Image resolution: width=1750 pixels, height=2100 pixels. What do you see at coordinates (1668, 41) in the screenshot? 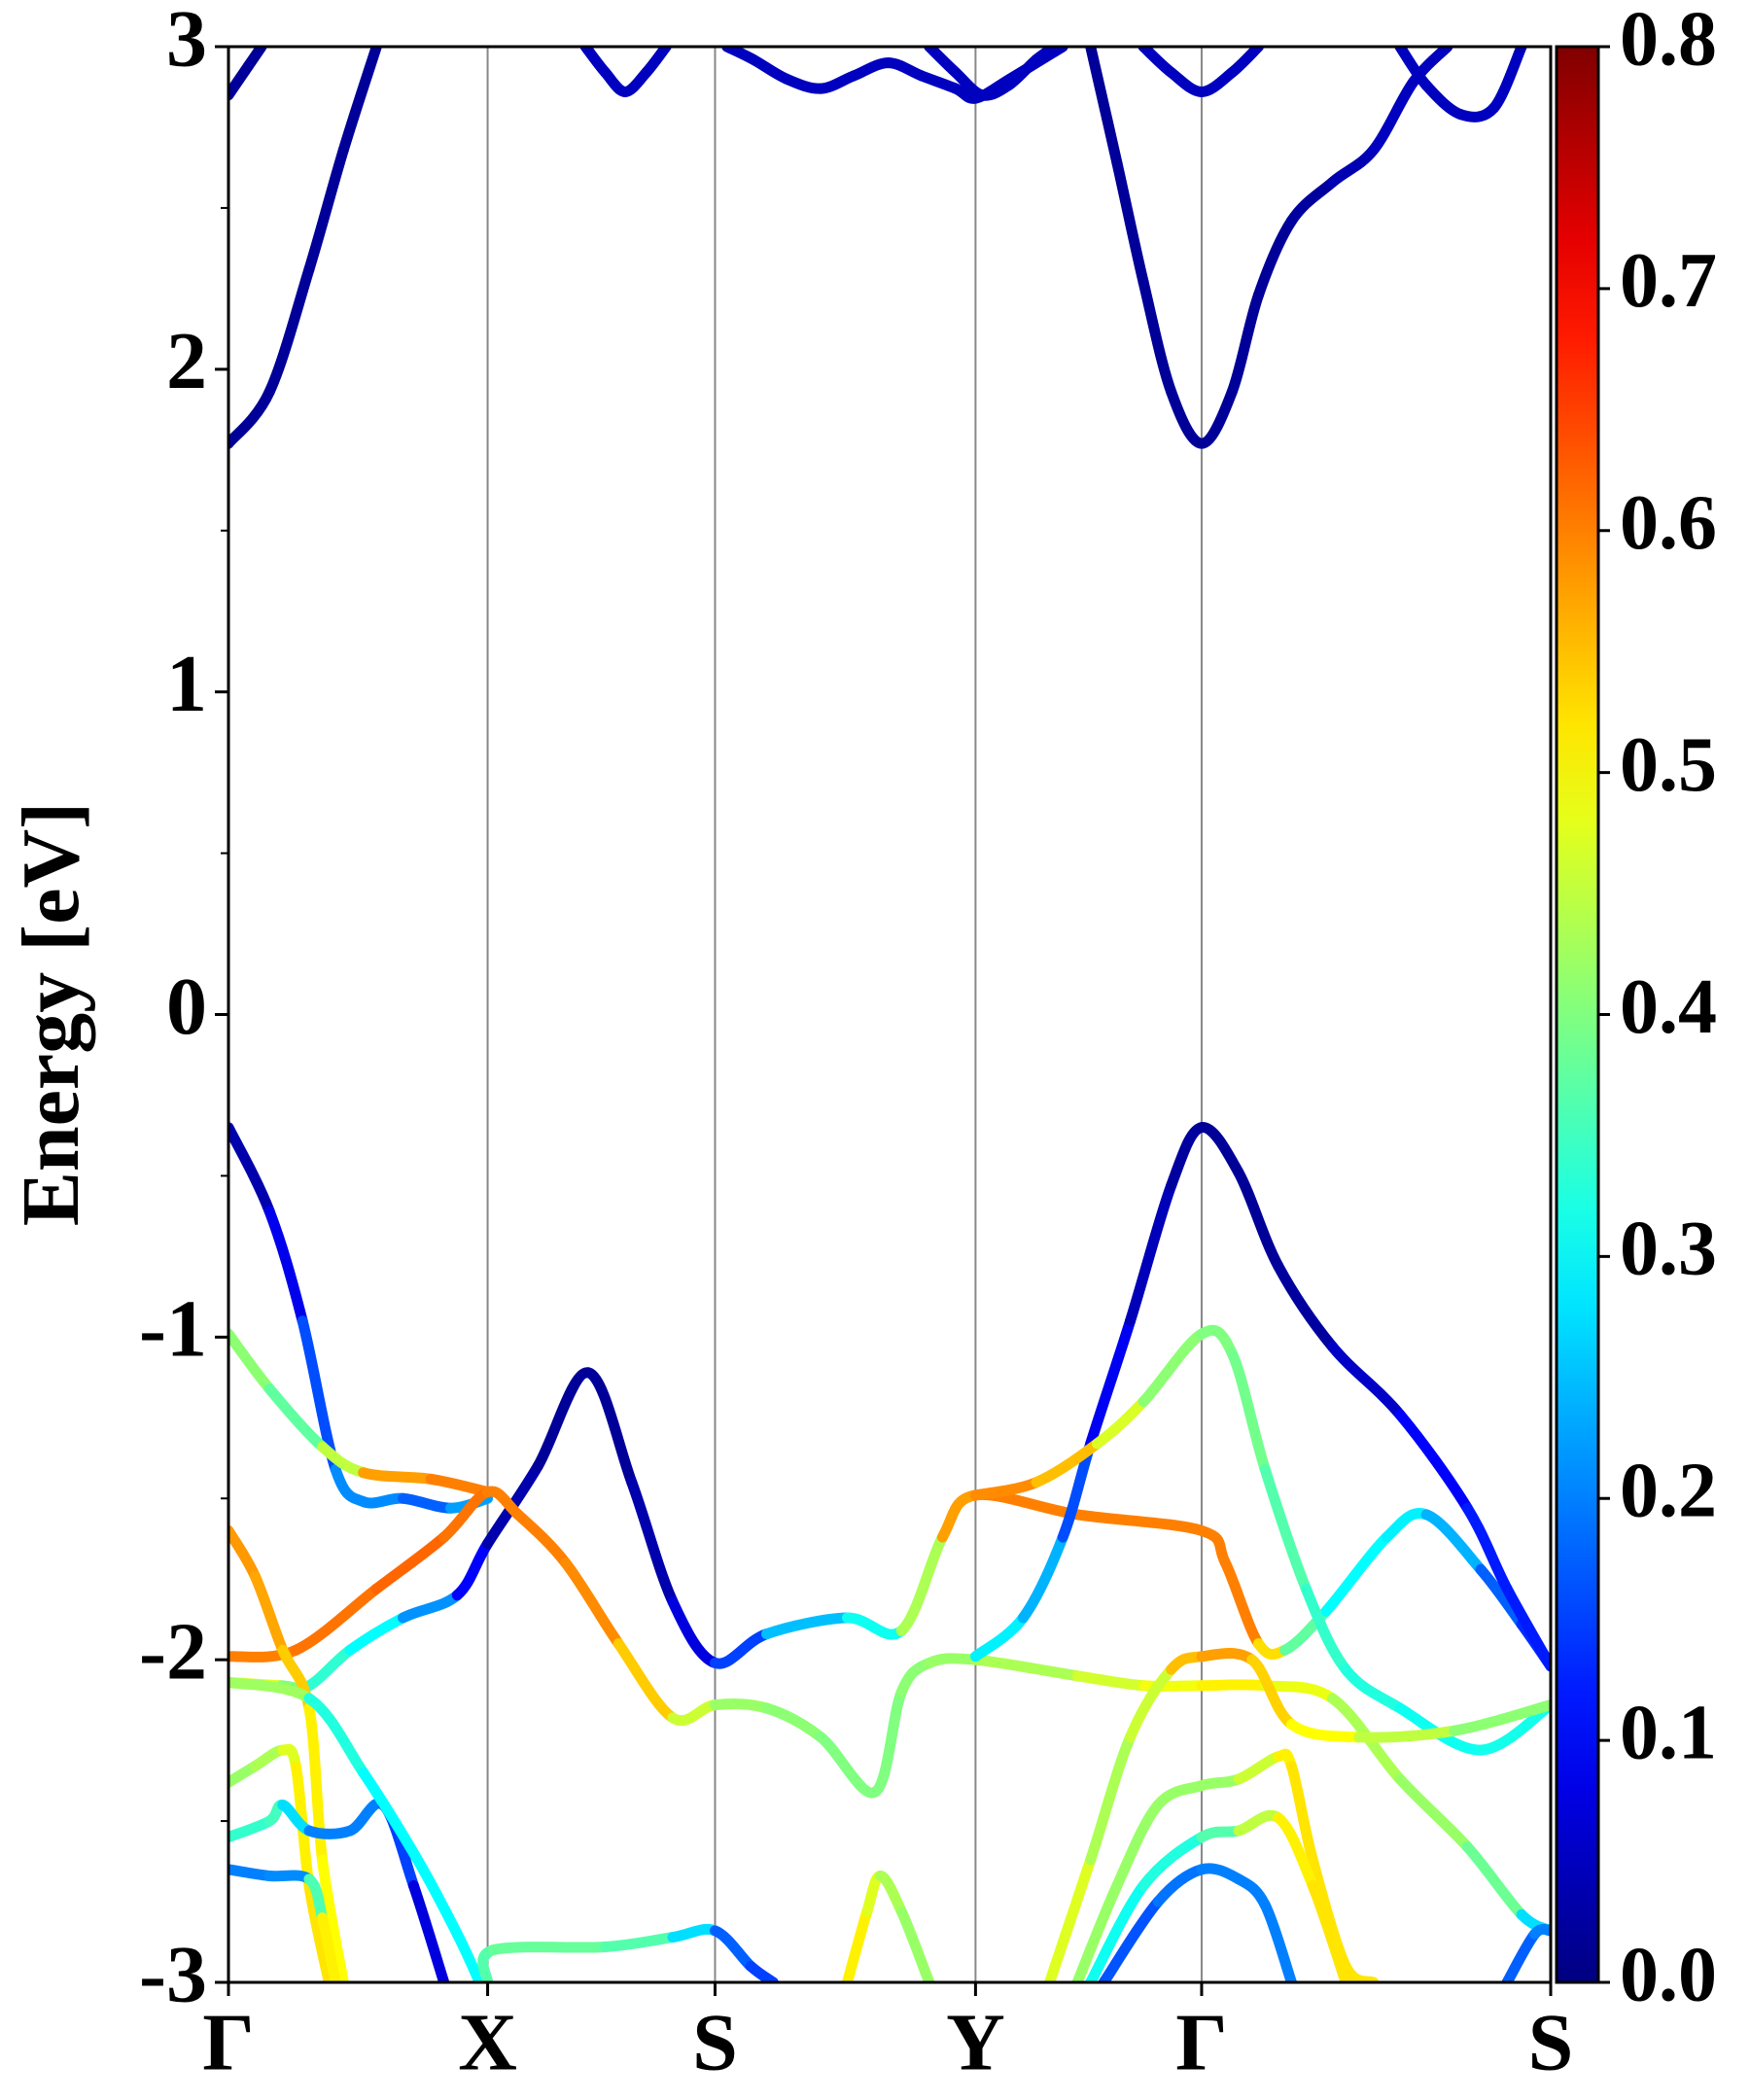
I see `colorbar-tick-label: 0.8` at bounding box center [1668, 41].